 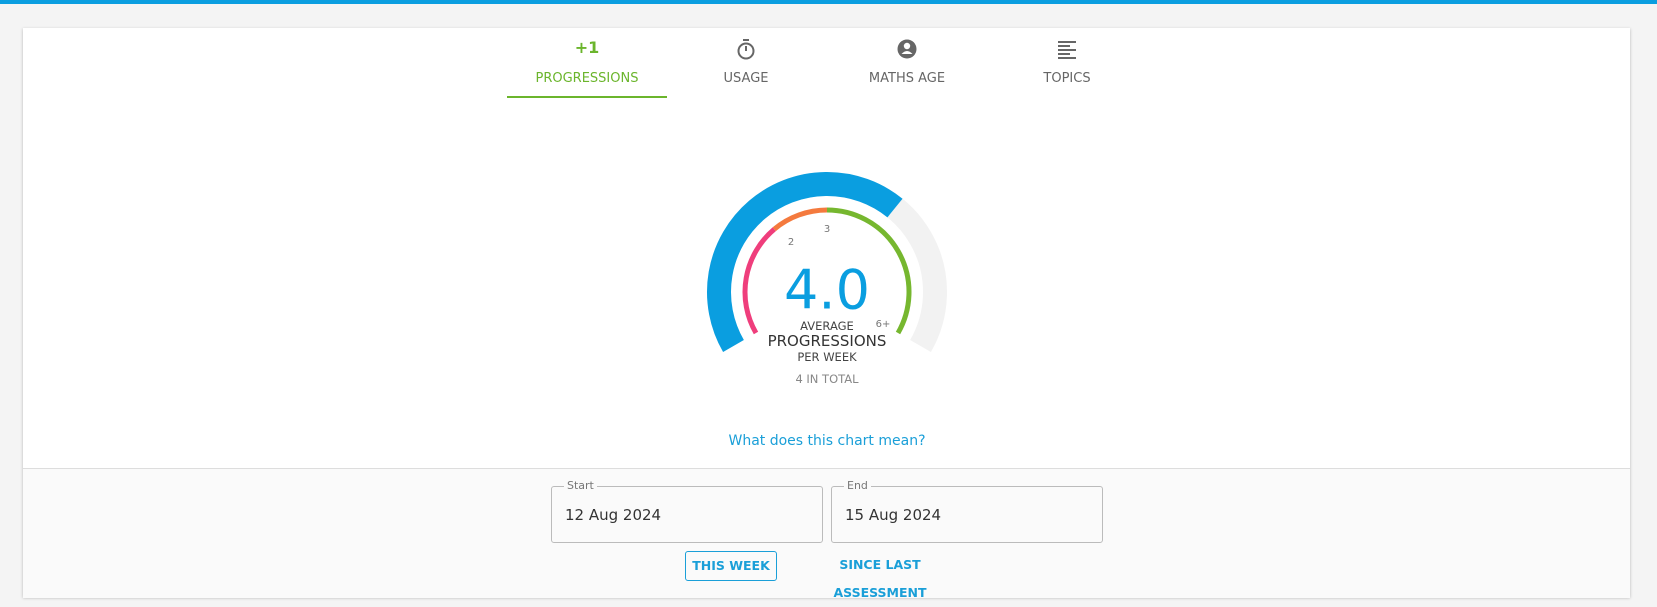 What do you see at coordinates (580, 485) in the screenshot?
I see `field-label: Start` at bounding box center [580, 485].